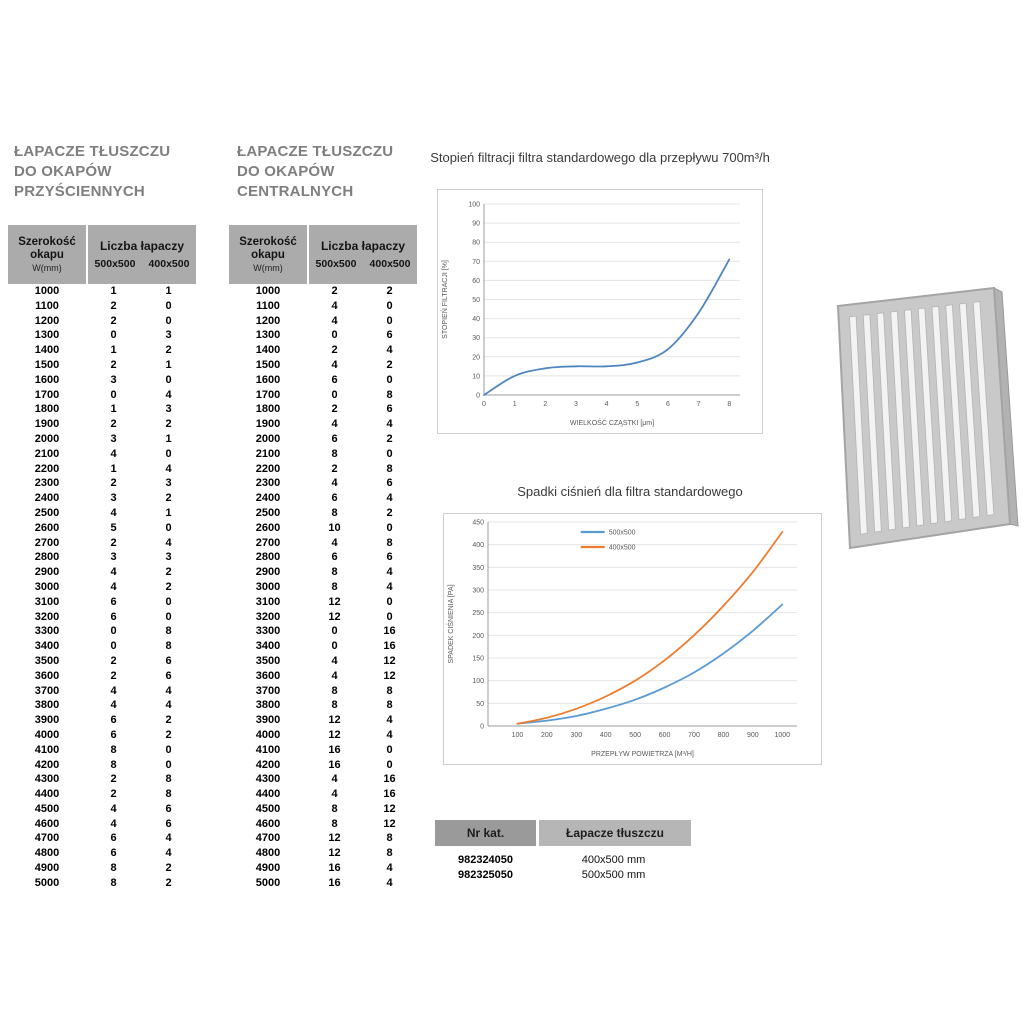 This screenshot has width=1024, height=1024. Describe the element at coordinates (102, 306) in the screenshot. I see `wall-hoods-row: 1100 2 0` at that location.